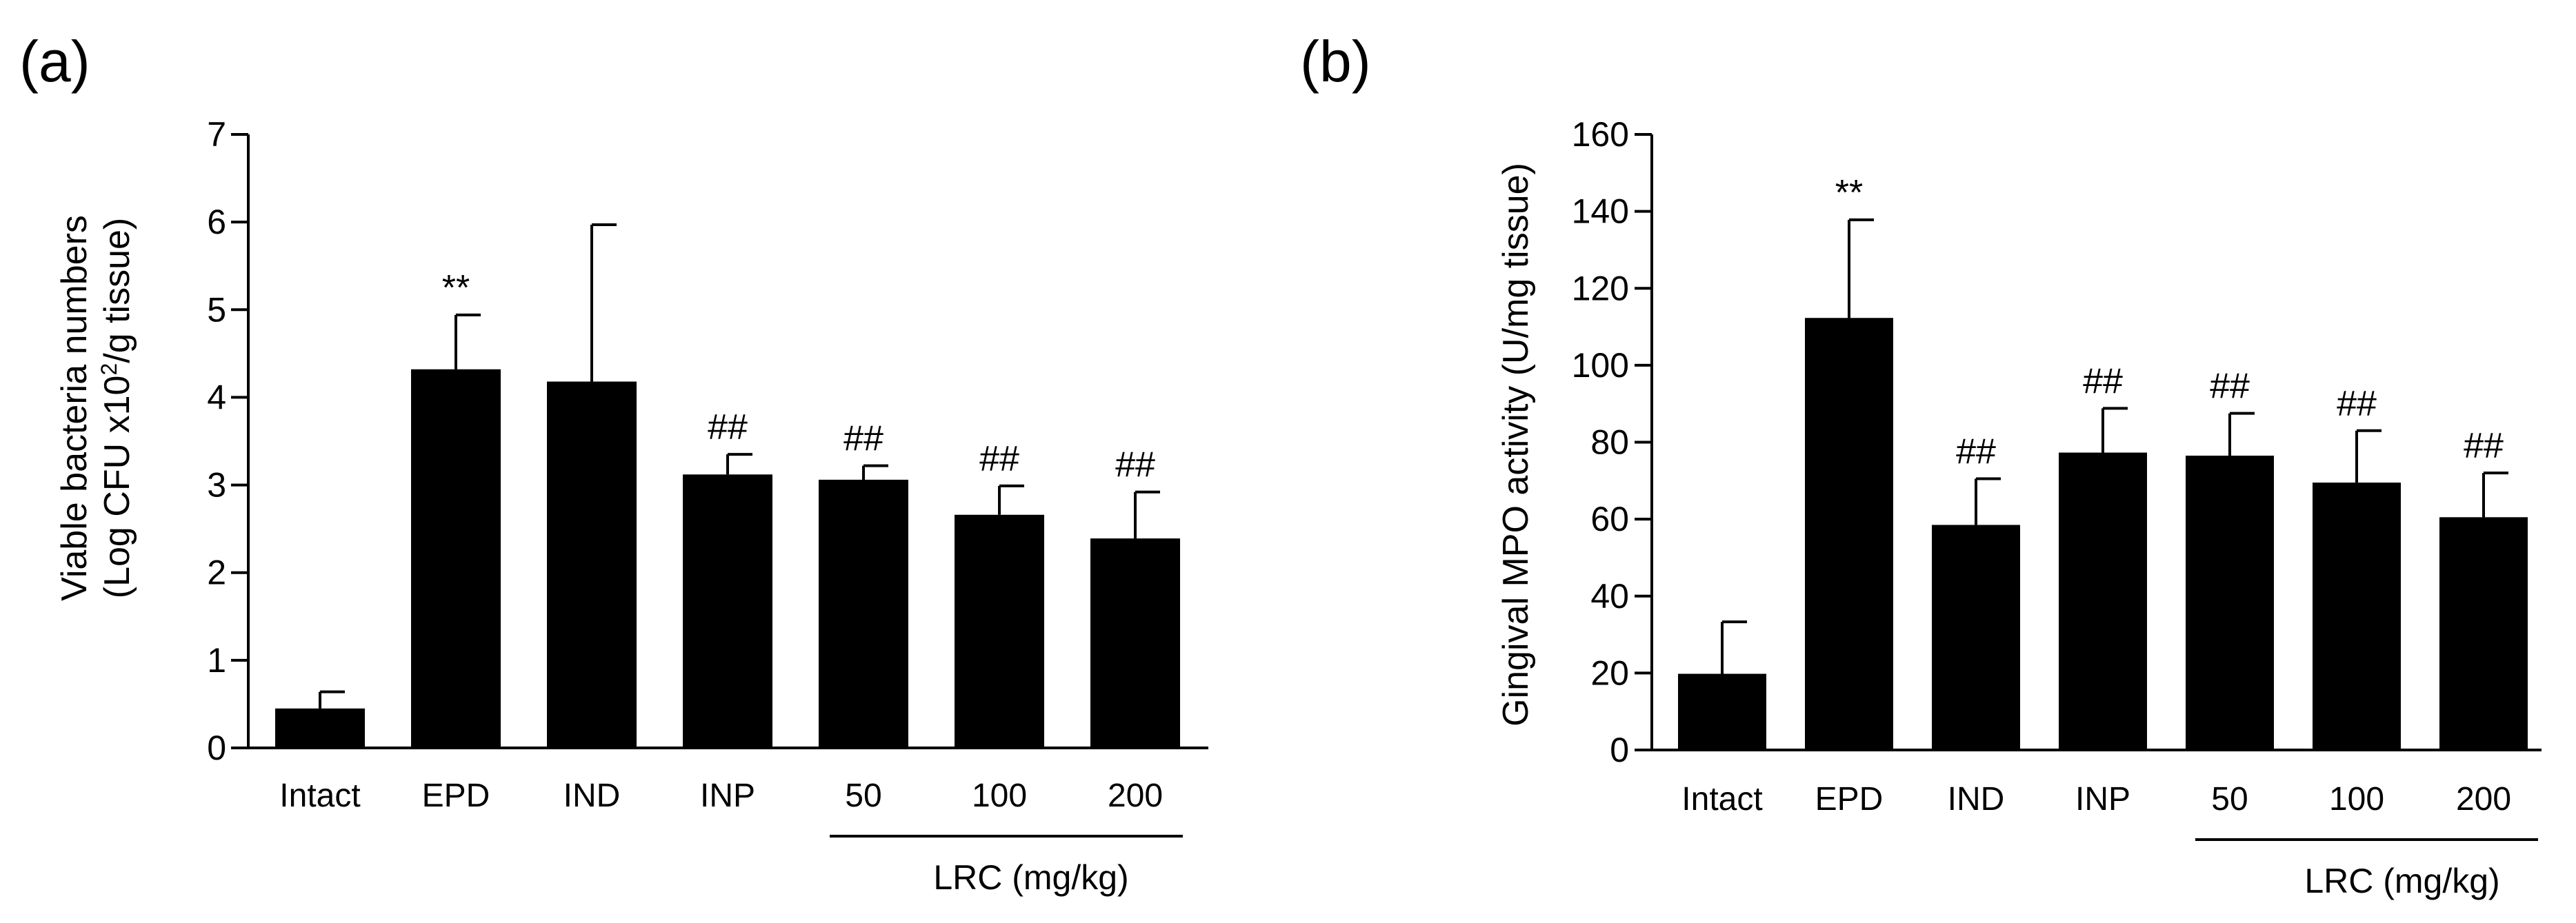 The width and height of the screenshot is (2576, 923). I want to click on panel-a-bar-intact, so click(320, 728).